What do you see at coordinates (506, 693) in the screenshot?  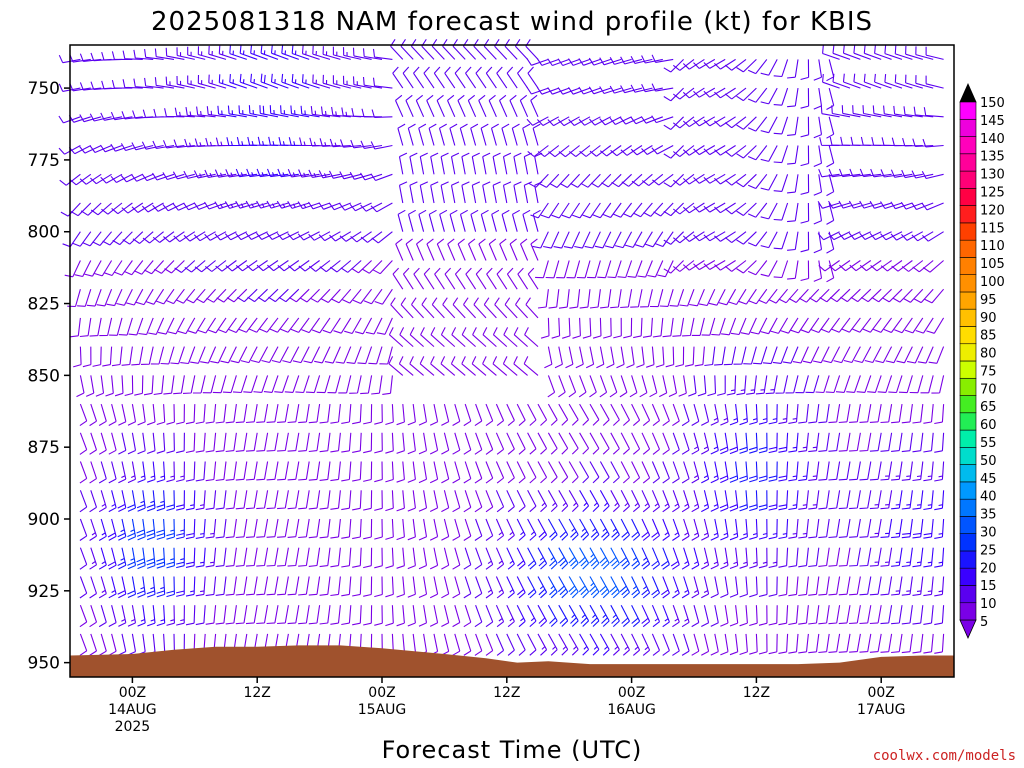 I see `x-tick-label: 12Z` at bounding box center [506, 693].